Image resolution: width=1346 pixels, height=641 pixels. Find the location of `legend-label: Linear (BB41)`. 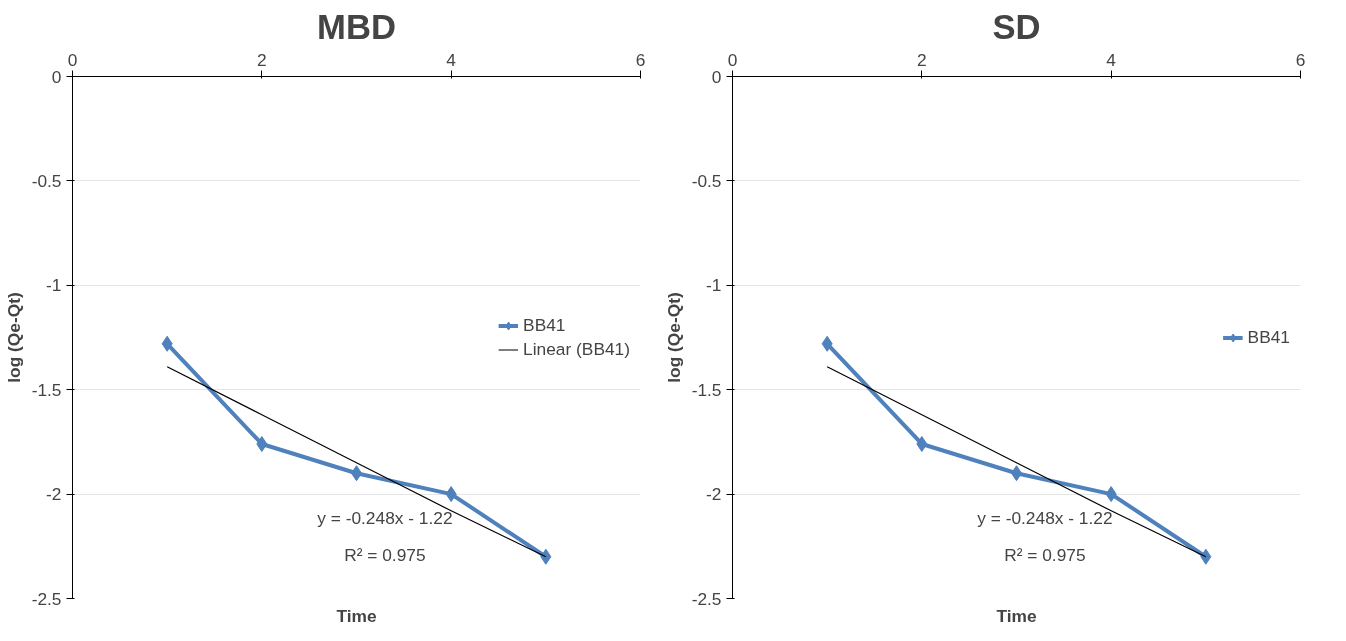

legend-label: Linear (BB41) is located at coordinates (576, 349).